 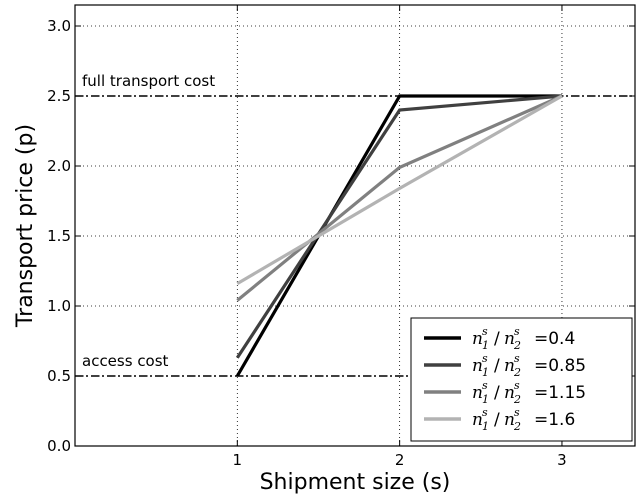 What do you see at coordinates (562, 460) in the screenshot?
I see `x-tick-label: 3` at bounding box center [562, 460].